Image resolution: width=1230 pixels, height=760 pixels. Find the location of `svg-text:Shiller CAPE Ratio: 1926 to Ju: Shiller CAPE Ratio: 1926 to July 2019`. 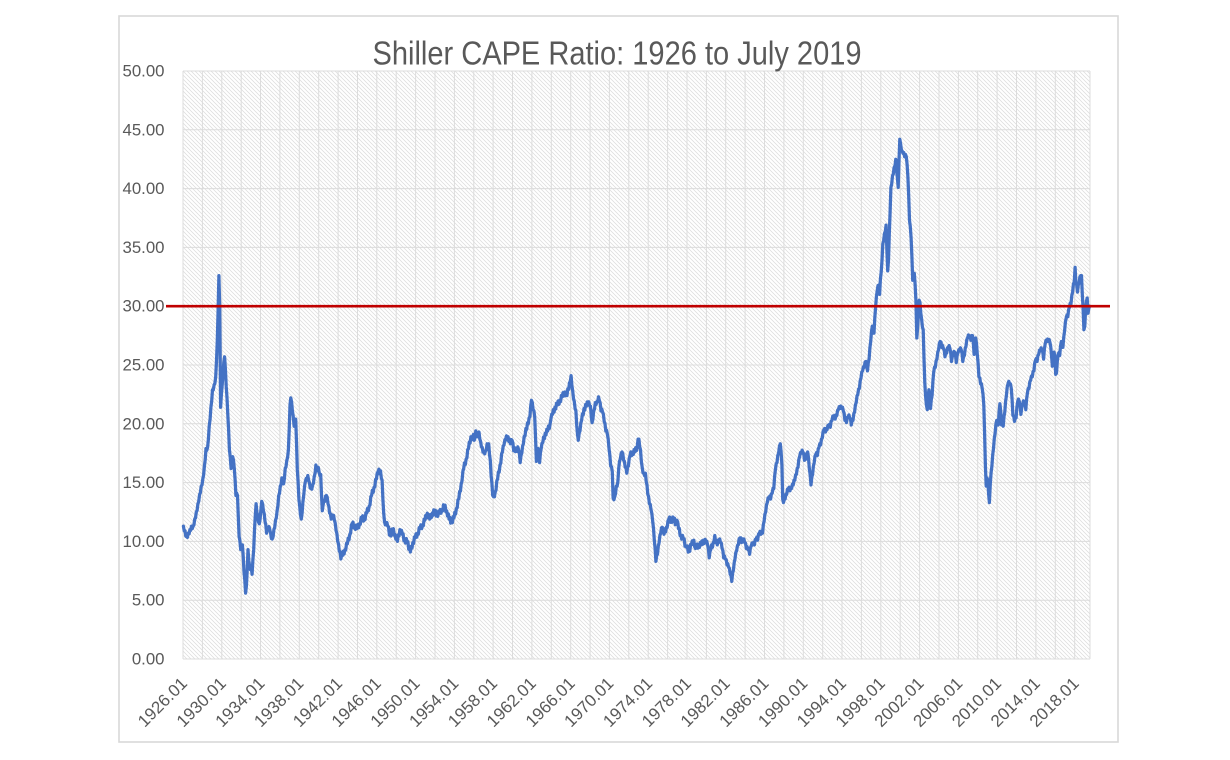

svg-text:Shiller CAPE Ratio: 1926 to Ju: Shiller CAPE Ratio: 1926 to July 2019 is located at coordinates (616, 53).